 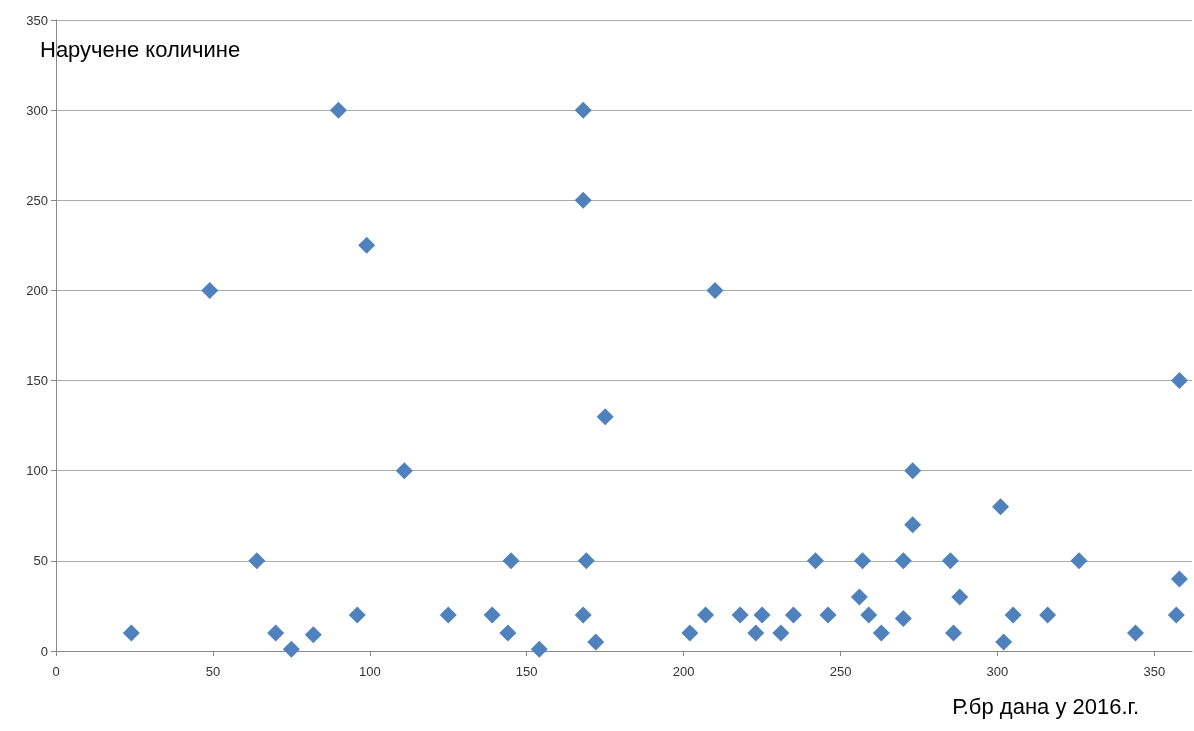 I want to click on x-tick-label: 100, so click(x=369, y=671).